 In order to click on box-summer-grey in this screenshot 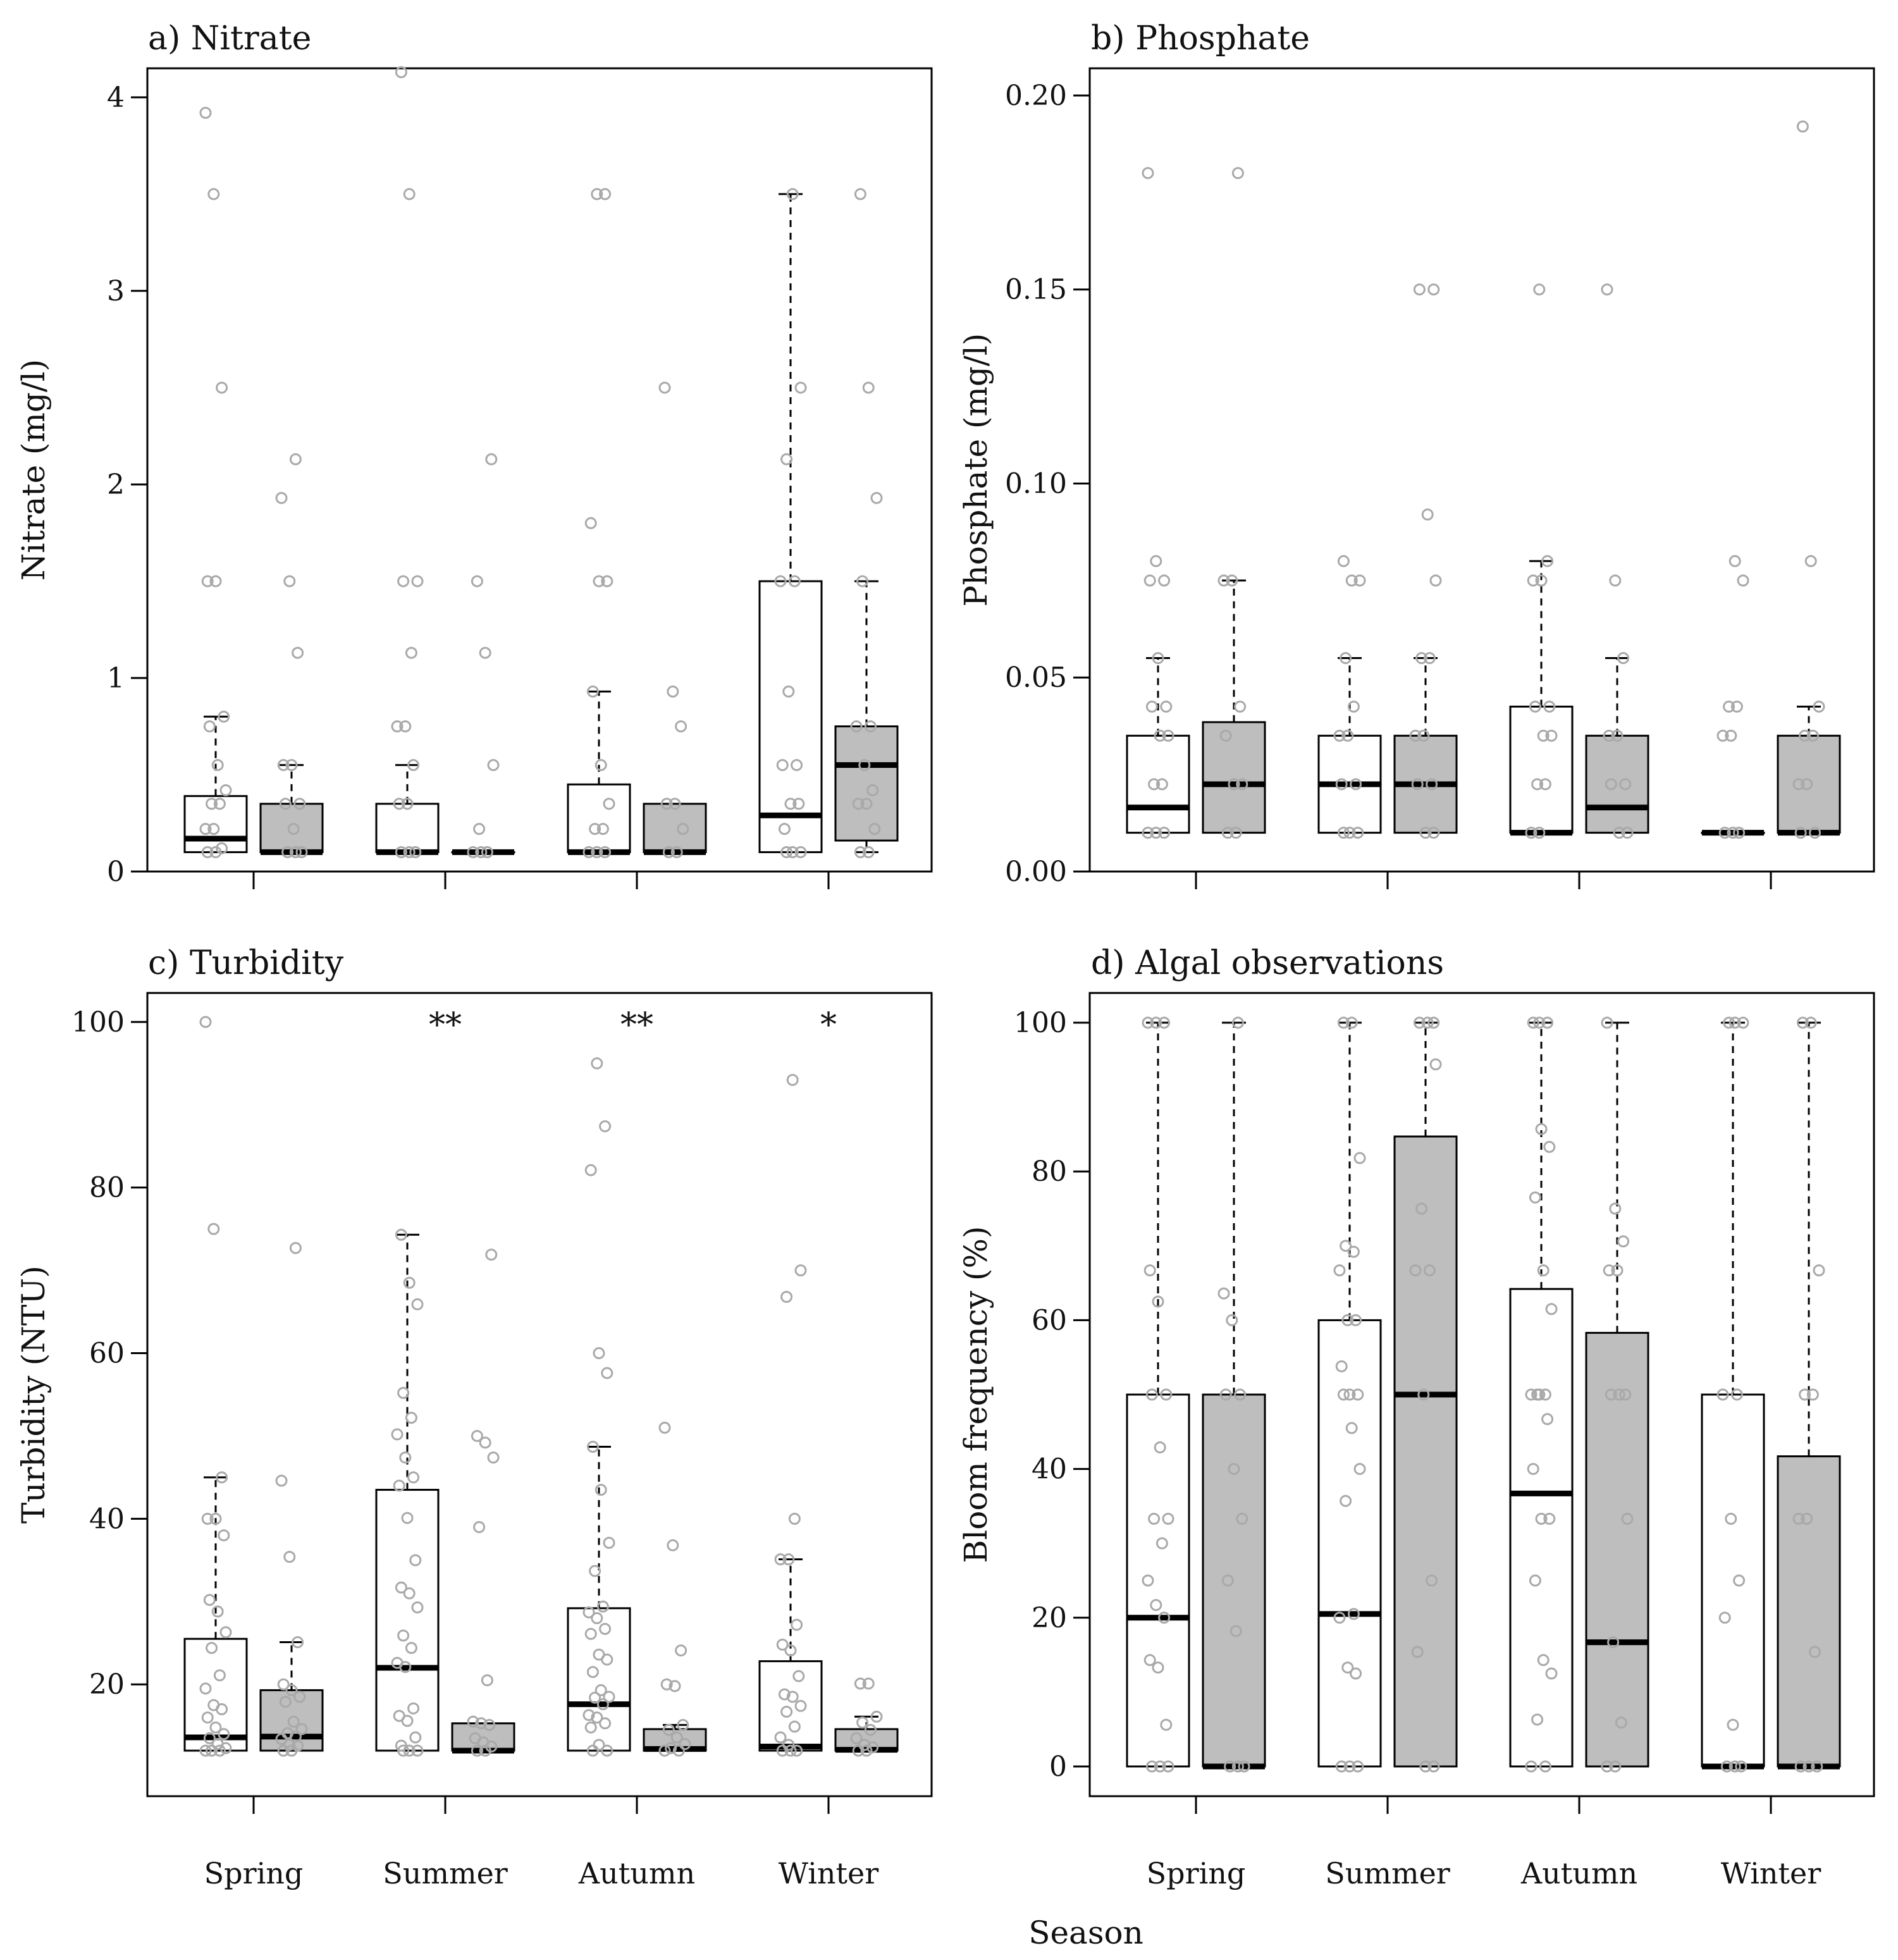, I will do `click(1425, 1394)`.